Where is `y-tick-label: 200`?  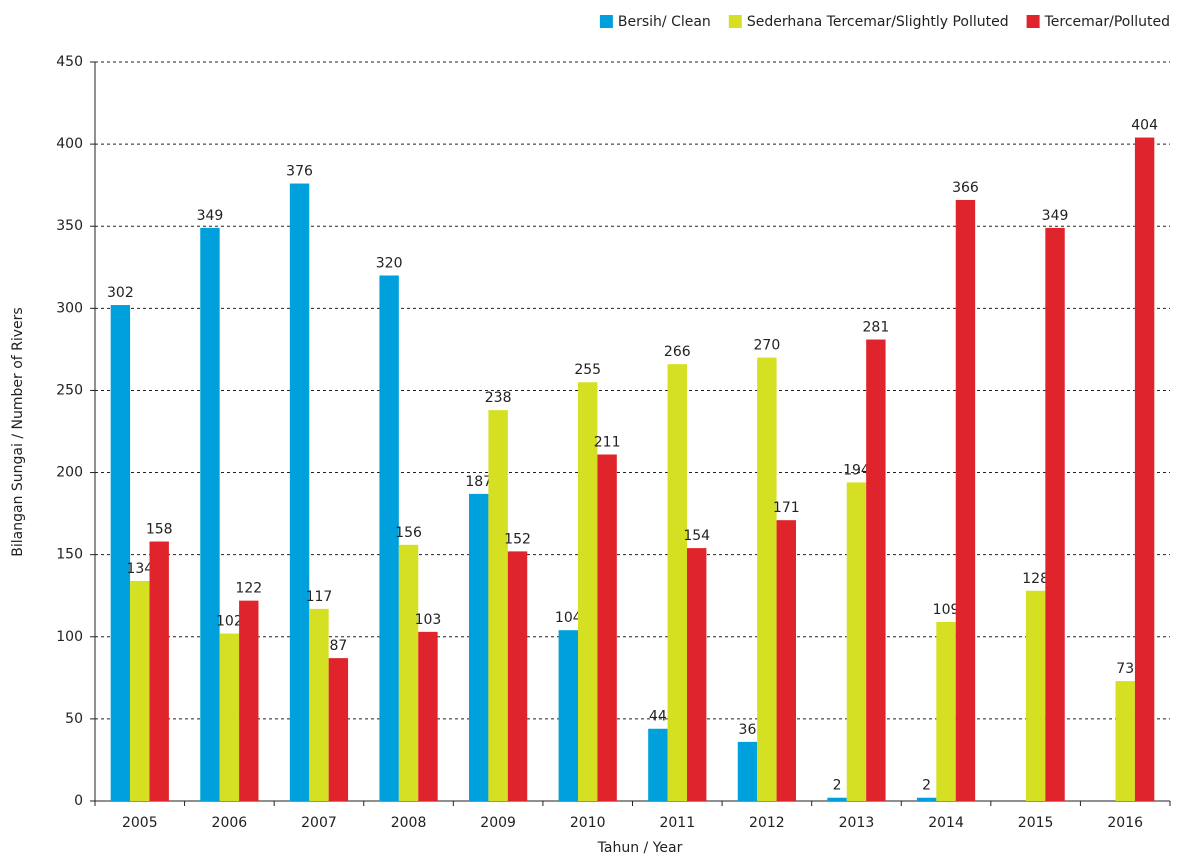
y-tick-label: 200 is located at coordinates (69, 473).